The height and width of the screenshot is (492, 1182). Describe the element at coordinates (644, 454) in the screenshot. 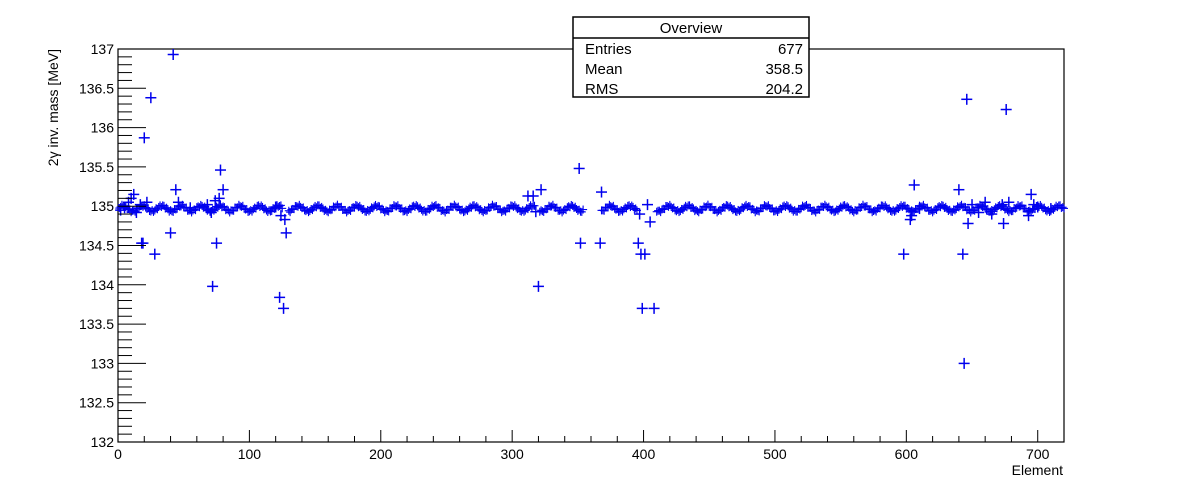

I see `x-tick-label: 400` at that location.